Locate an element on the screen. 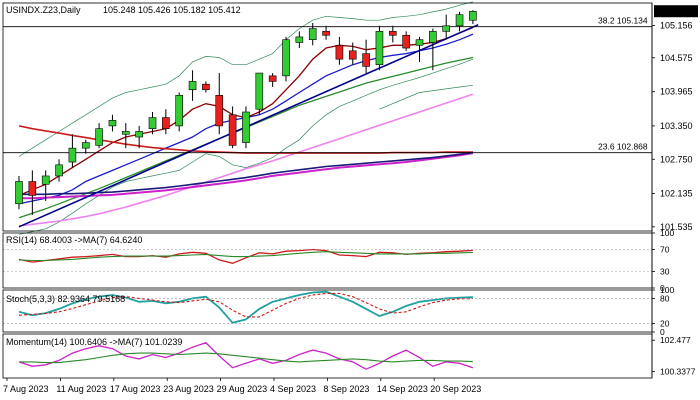  momentum-main-line is located at coordinates (246, 356).